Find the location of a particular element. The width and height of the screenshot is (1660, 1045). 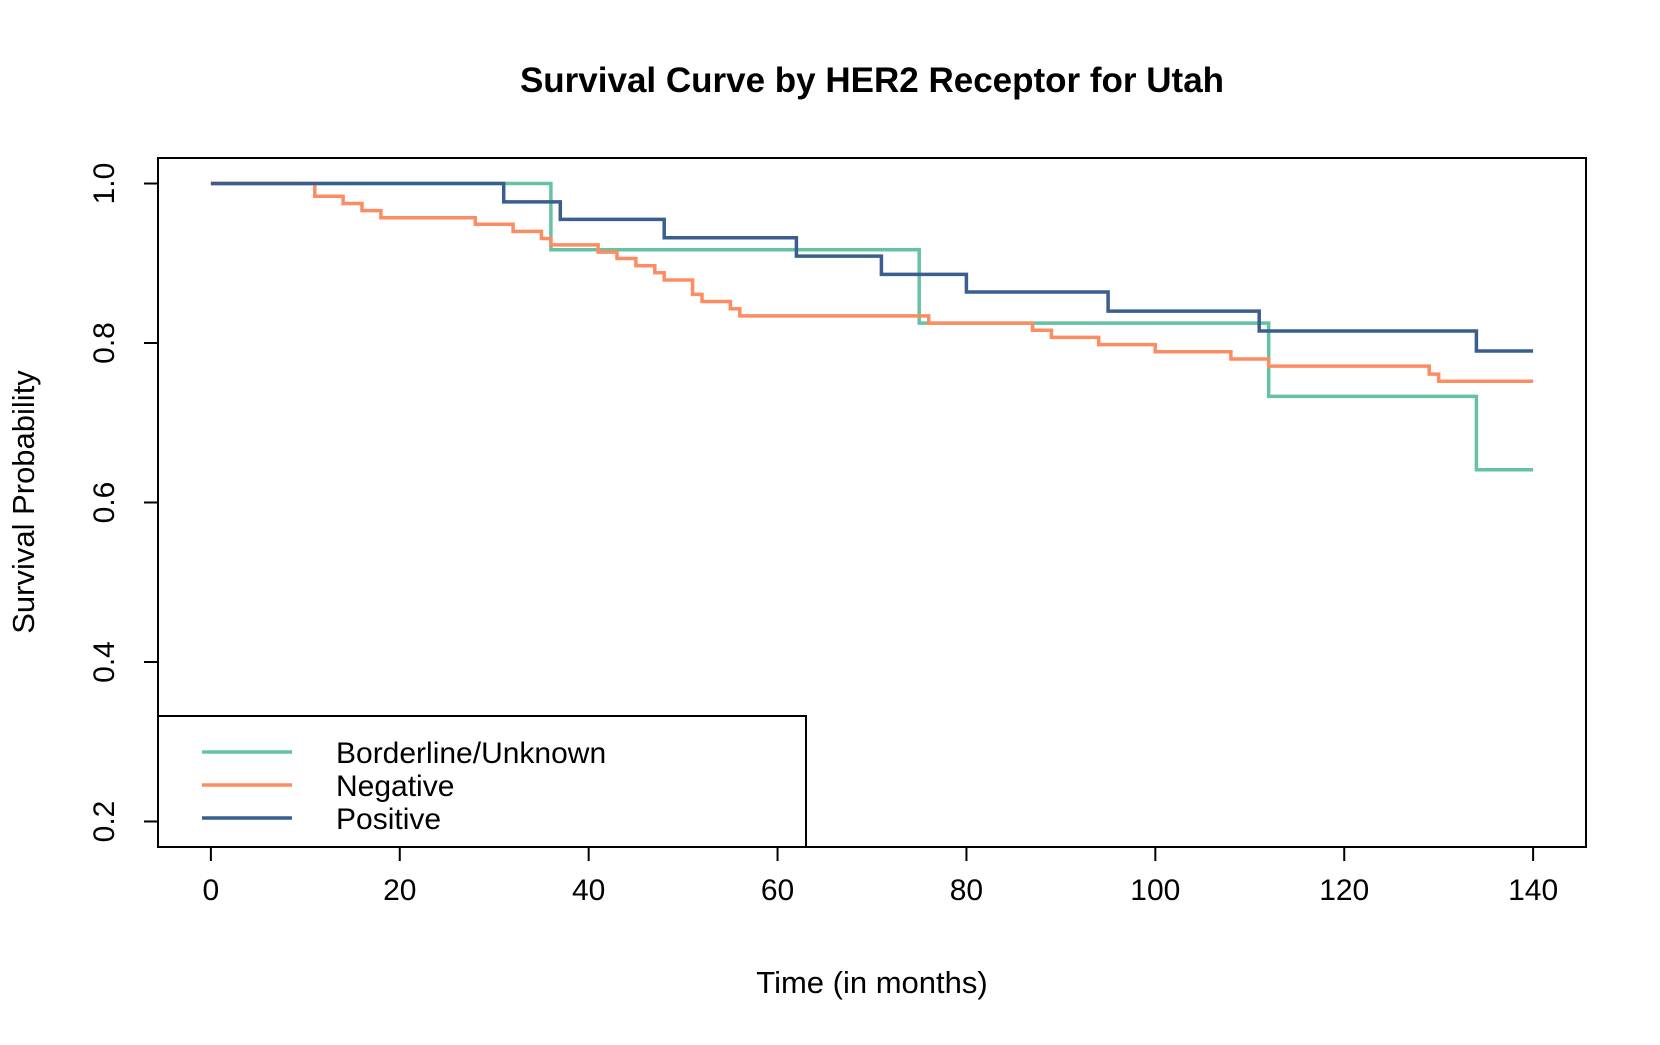

x-tick-label: 0 is located at coordinates (211, 890).